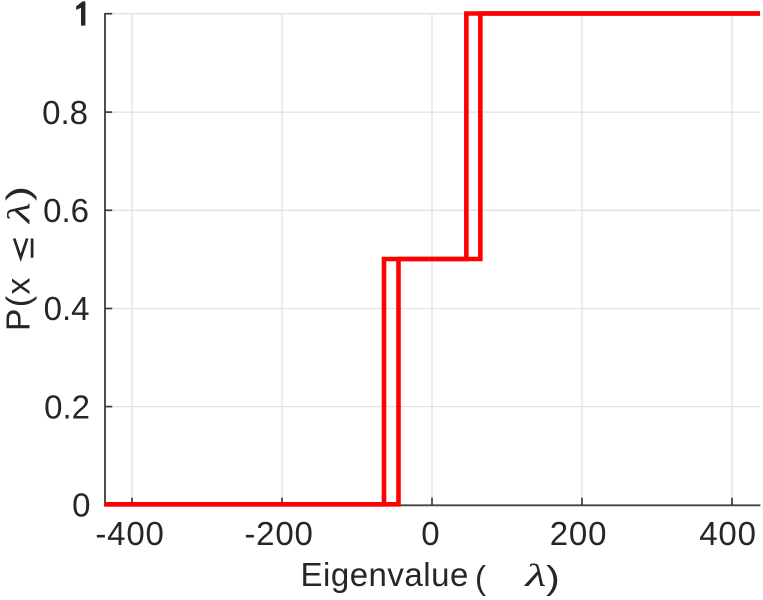  What do you see at coordinates (727, 533) in the screenshot?
I see `svg-text: 400` at bounding box center [727, 533].